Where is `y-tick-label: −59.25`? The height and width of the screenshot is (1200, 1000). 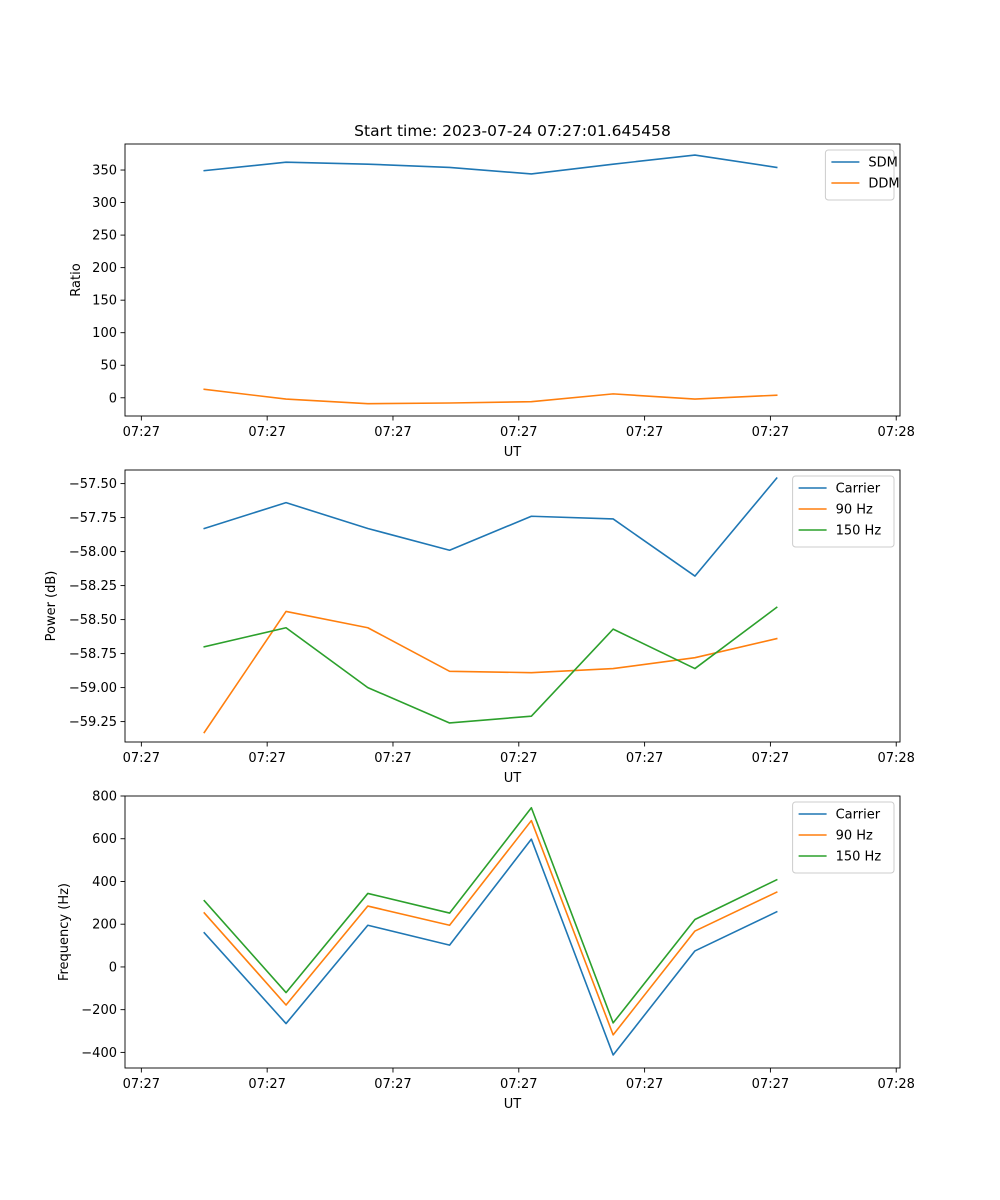 y-tick-label: −59.25 is located at coordinates (93, 722).